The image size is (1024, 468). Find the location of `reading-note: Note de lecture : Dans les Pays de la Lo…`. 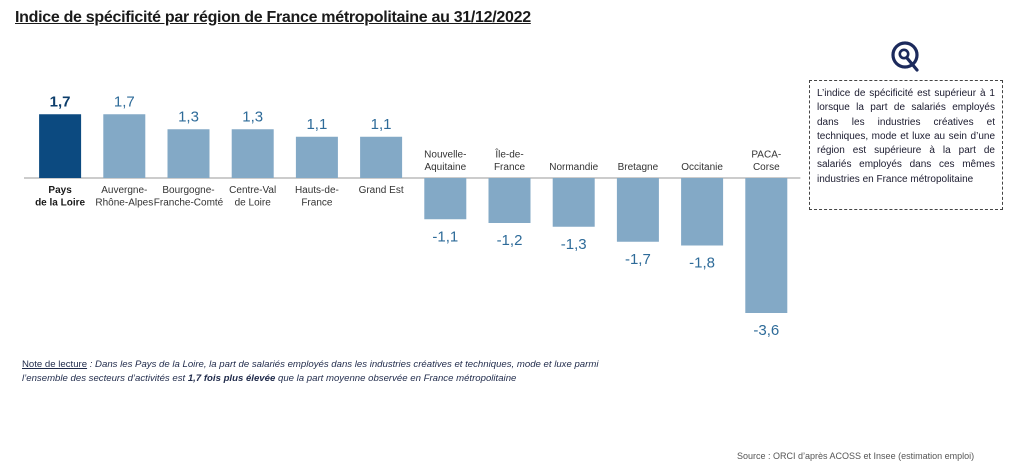

reading-note: Note de lecture : Dans les Pays de la Lo… is located at coordinates (322, 371).